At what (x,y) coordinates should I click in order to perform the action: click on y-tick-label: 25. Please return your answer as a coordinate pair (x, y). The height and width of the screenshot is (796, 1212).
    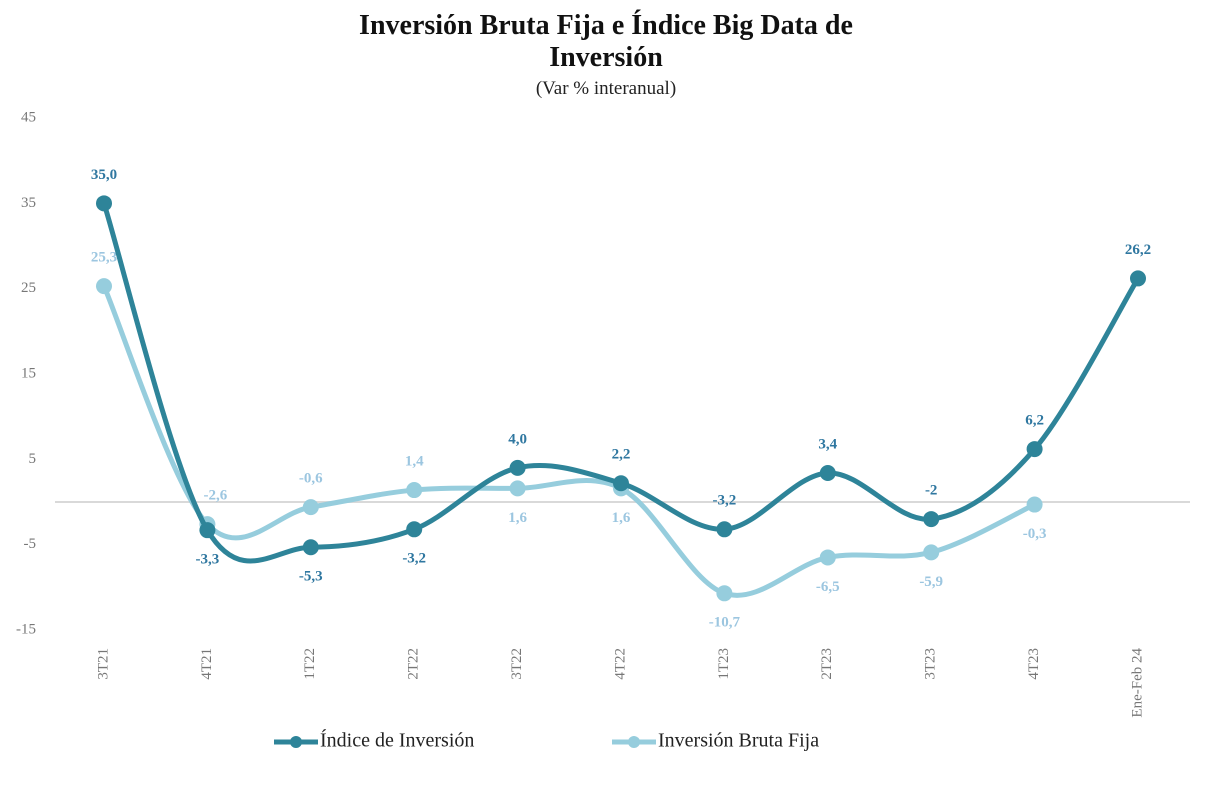
    Looking at the image, I should click on (28, 288).